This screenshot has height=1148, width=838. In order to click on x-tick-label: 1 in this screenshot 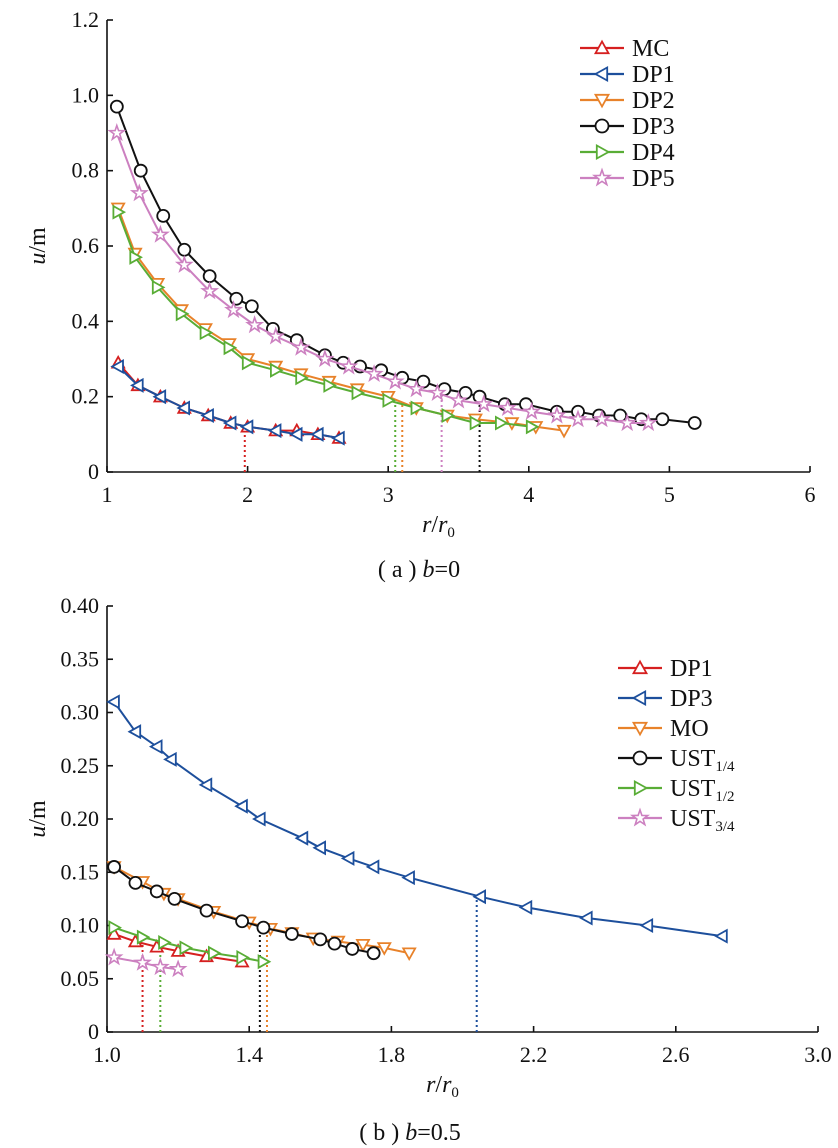, I will do `click(107, 494)`.